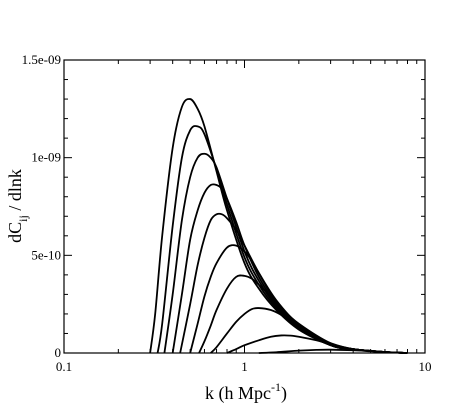 This screenshot has height=415, width=471. Describe the element at coordinates (246, 392) in the screenshot. I see `x-axis-title: k (h Mpc-1)` at that location.